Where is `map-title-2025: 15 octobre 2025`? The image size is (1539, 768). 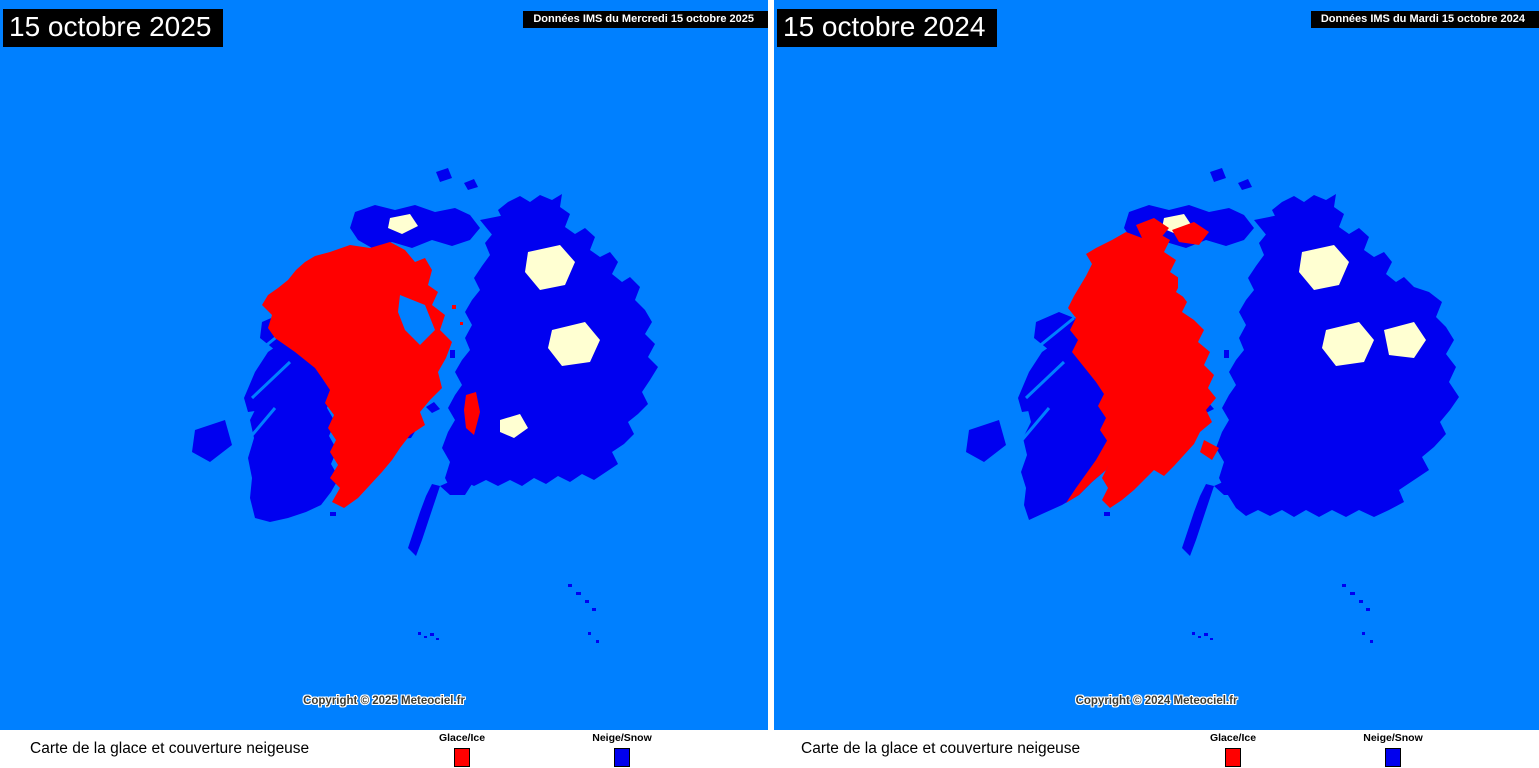
map-title-2025: 15 octobre 2025 is located at coordinates (113, 28).